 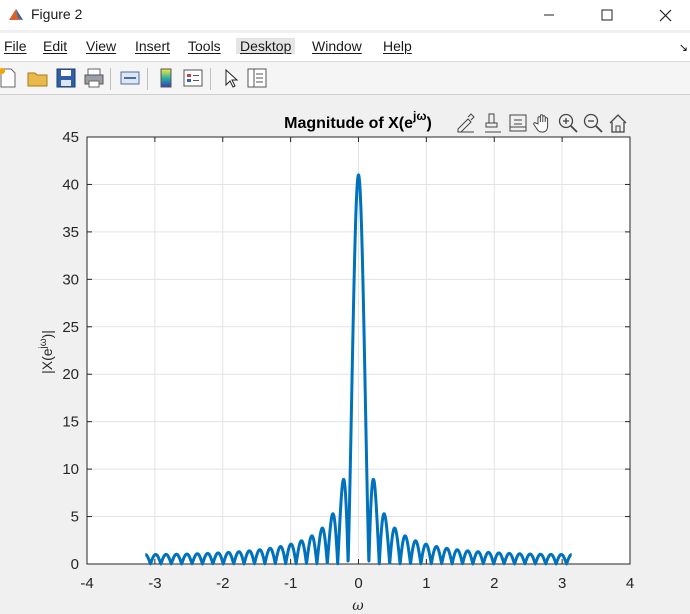 I want to click on x-tick-label: 0, so click(x=358, y=583).